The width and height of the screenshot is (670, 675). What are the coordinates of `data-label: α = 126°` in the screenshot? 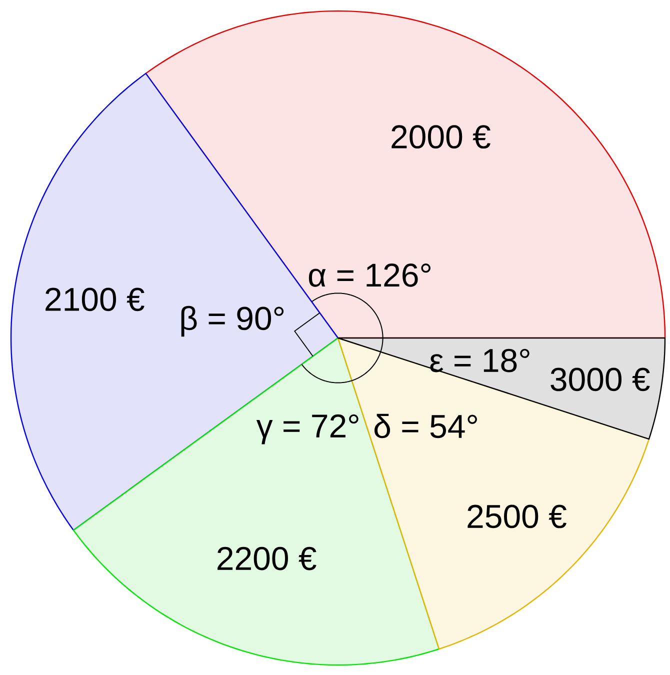 It's located at (369, 275).